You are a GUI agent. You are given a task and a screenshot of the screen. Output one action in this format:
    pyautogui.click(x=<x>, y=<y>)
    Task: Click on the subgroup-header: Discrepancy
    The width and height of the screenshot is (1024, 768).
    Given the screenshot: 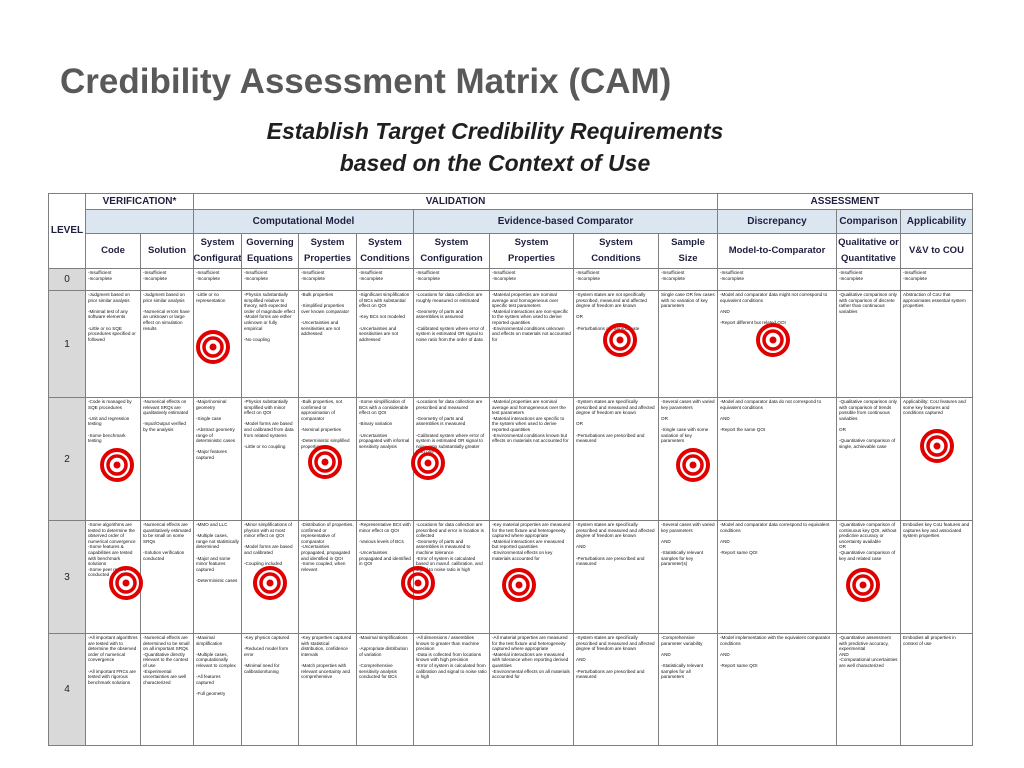 What is the action you would take?
    pyautogui.click(x=777, y=221)
    